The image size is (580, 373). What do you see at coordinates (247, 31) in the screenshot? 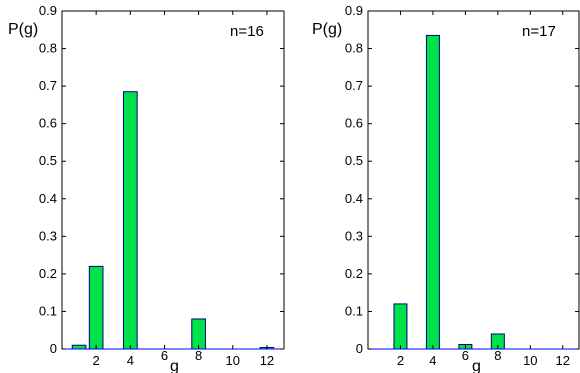
I see `sample-size-label: n=16` at bounding box center [247, 31].